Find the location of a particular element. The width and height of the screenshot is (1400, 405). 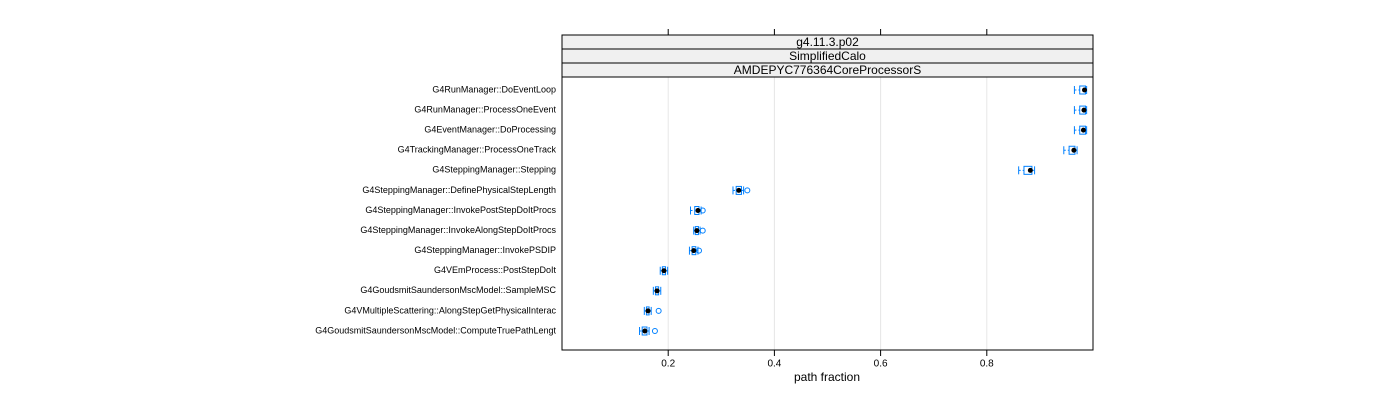

x-tick-label: 0.8 is located at coordinates (987, 364).